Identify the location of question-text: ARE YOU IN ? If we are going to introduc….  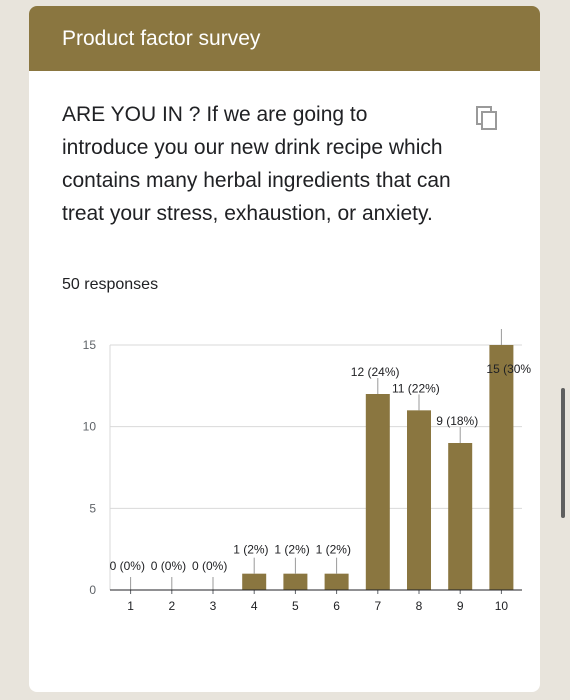
(256, 164).